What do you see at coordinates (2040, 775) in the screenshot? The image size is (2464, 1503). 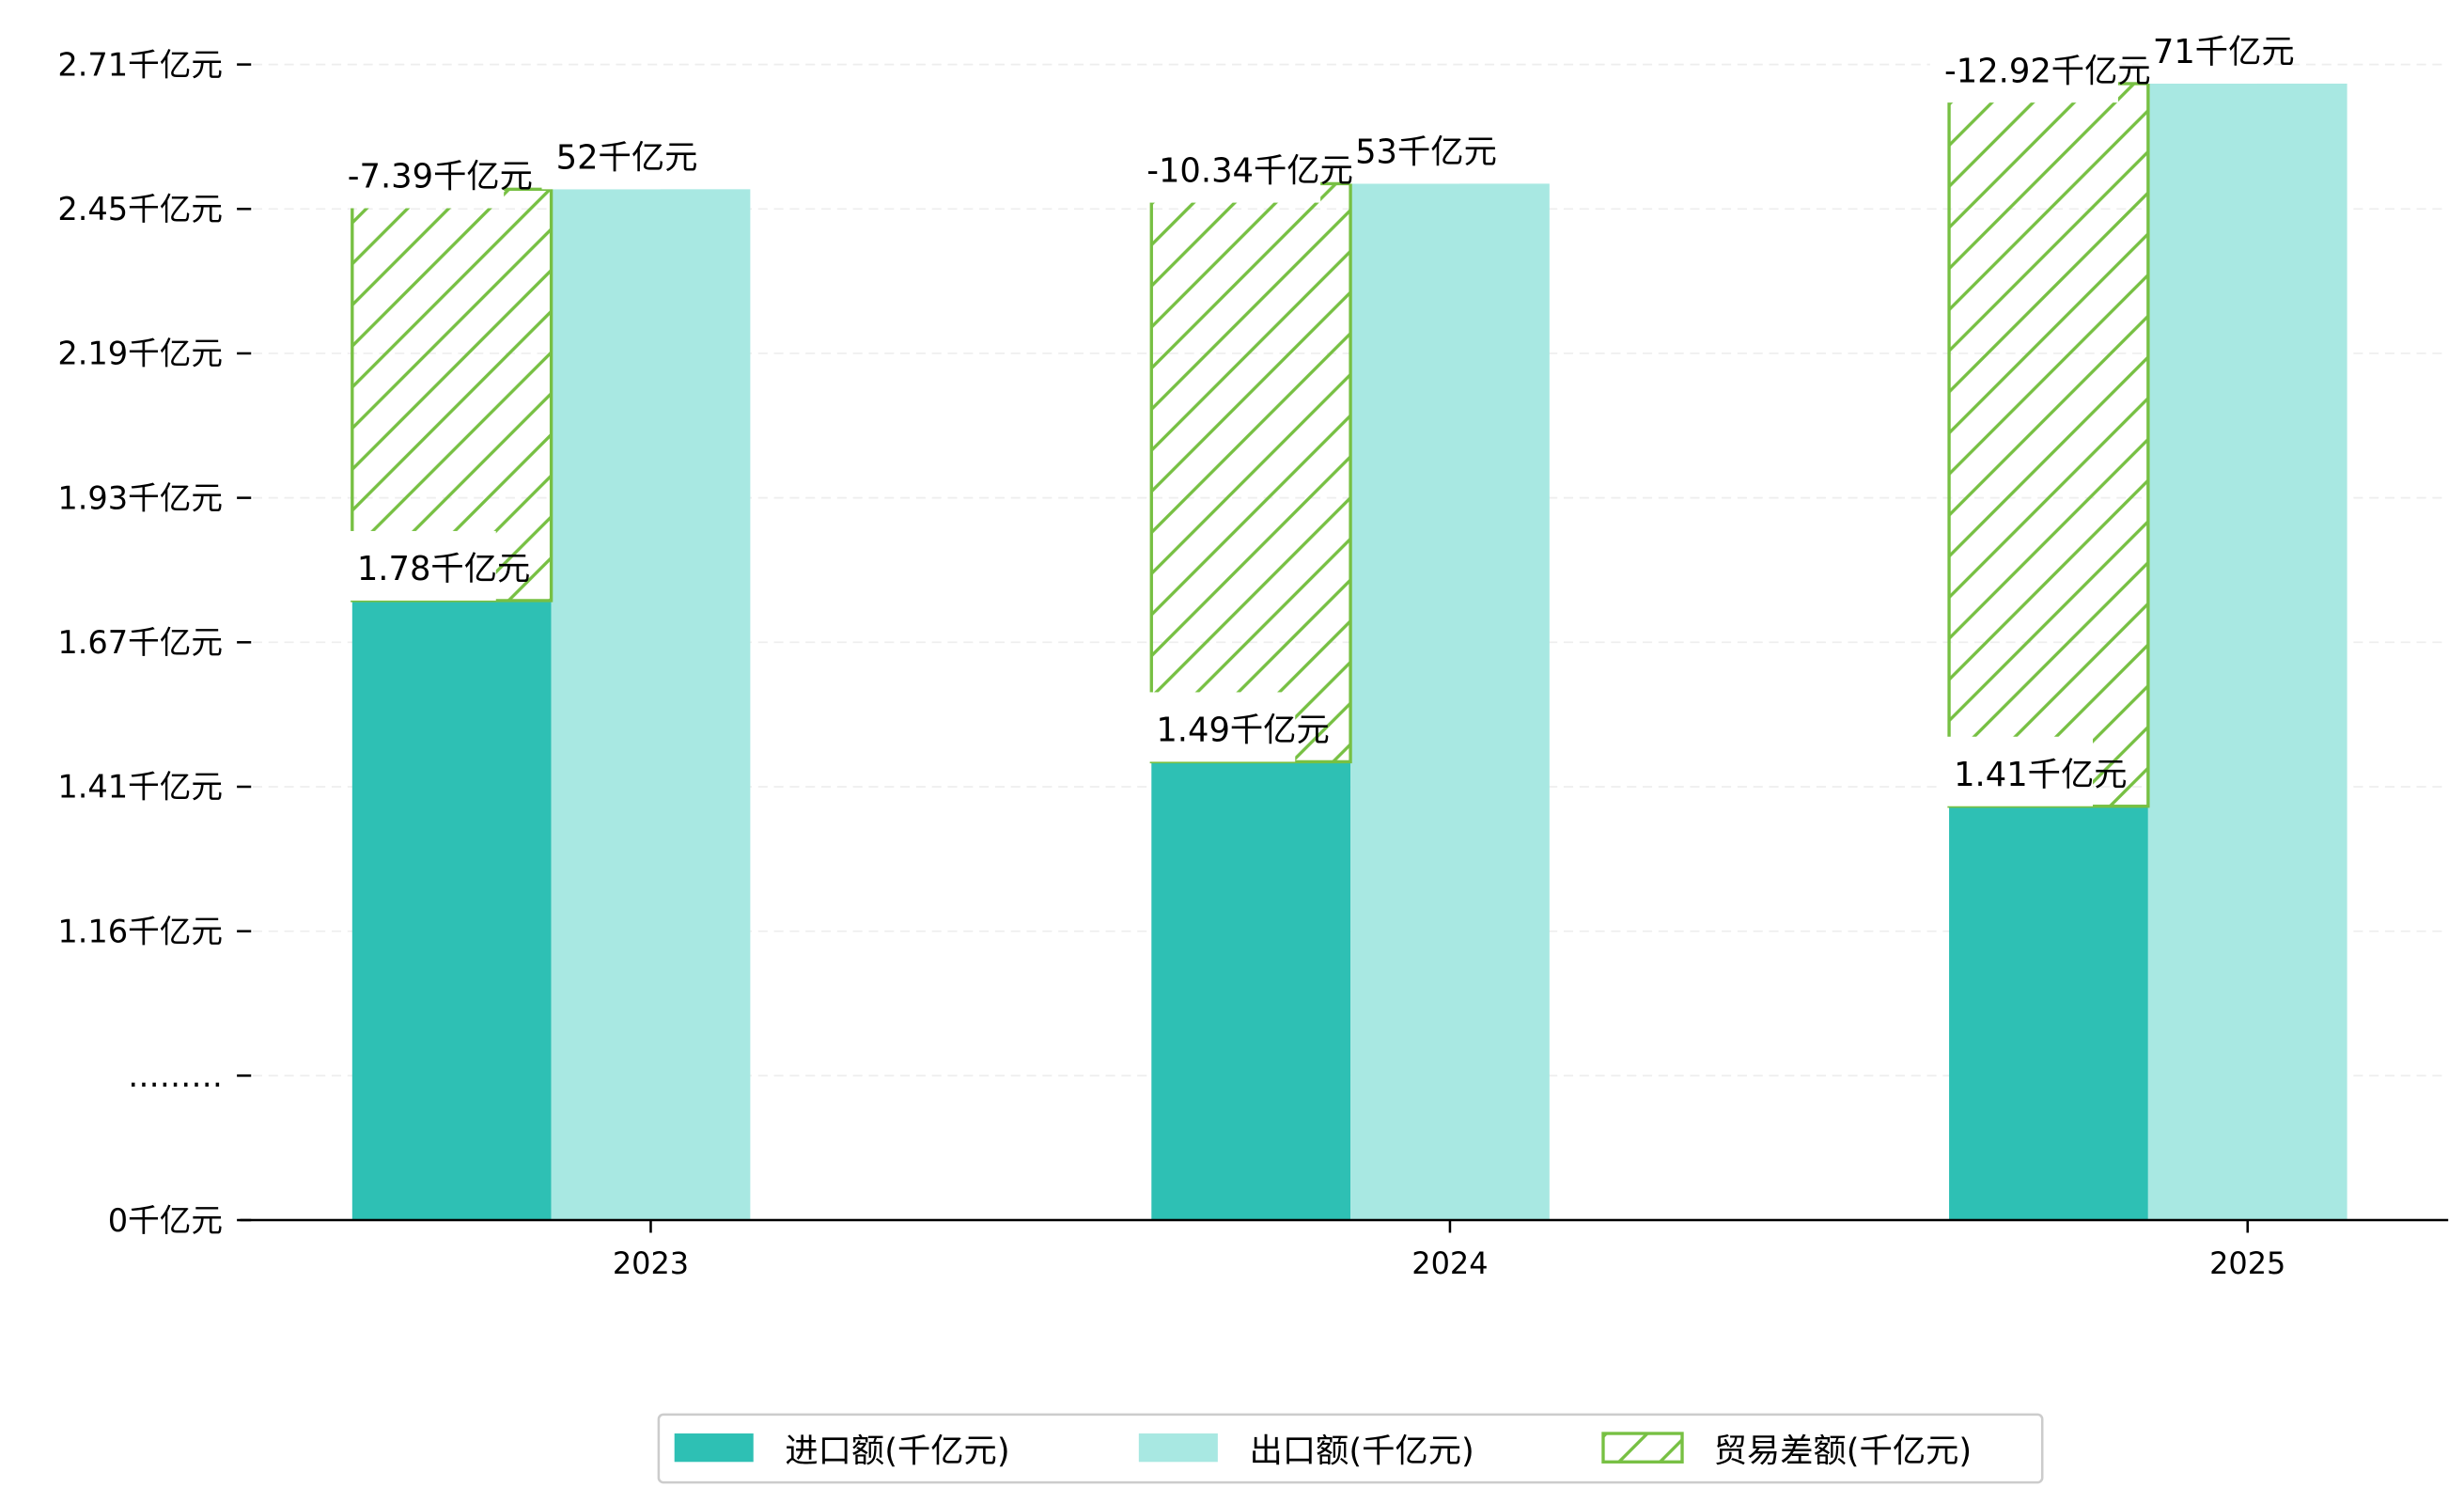 I see `import-value-label: 1.41千亿元` at bounding box center [2040, 775].